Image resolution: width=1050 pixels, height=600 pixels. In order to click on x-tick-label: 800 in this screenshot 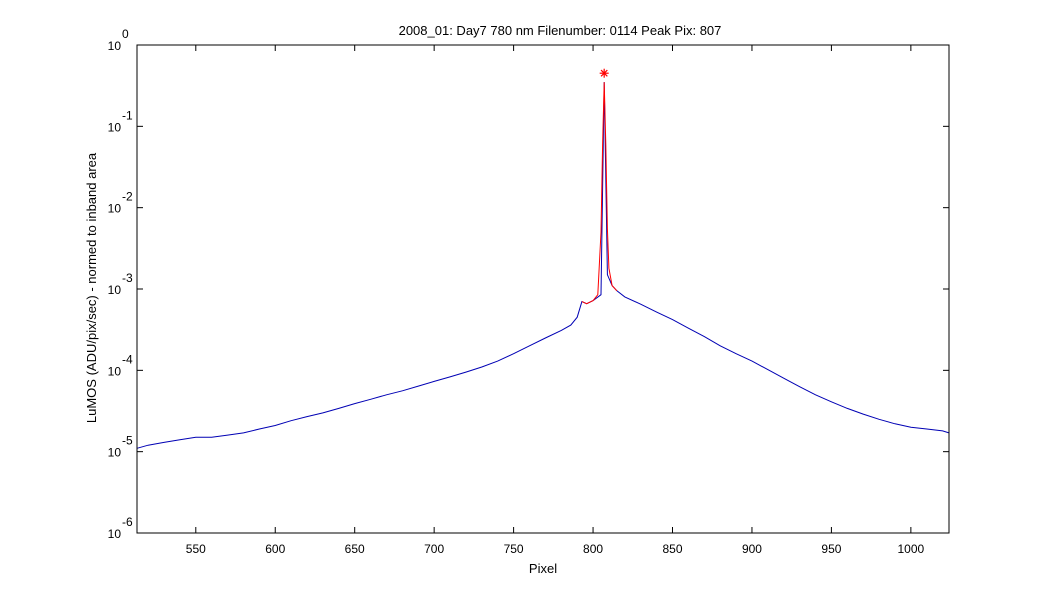, I will do `click(593, 549)`.